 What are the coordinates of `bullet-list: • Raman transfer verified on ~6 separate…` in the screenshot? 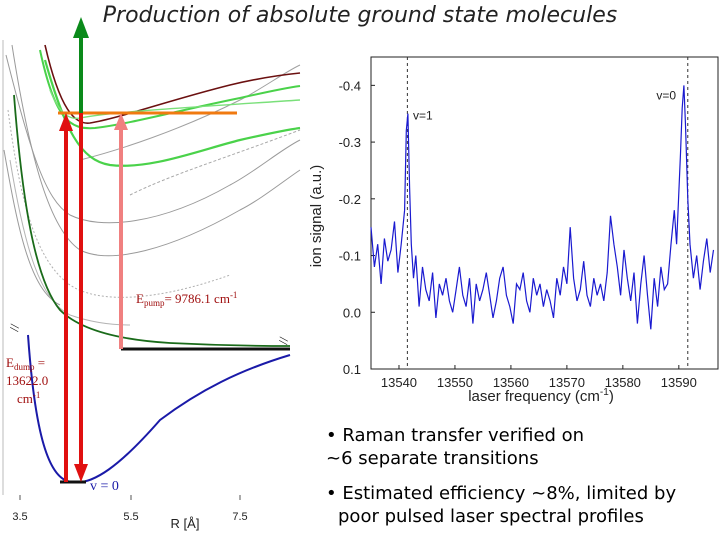 It's located at (522, 482).